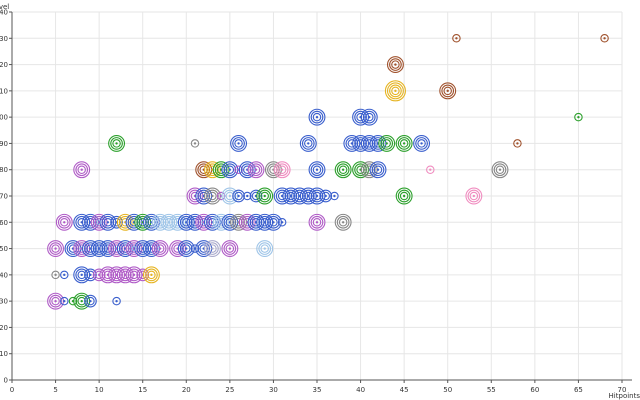  I want to click on y-tick-label: 140, so click(4, 13).